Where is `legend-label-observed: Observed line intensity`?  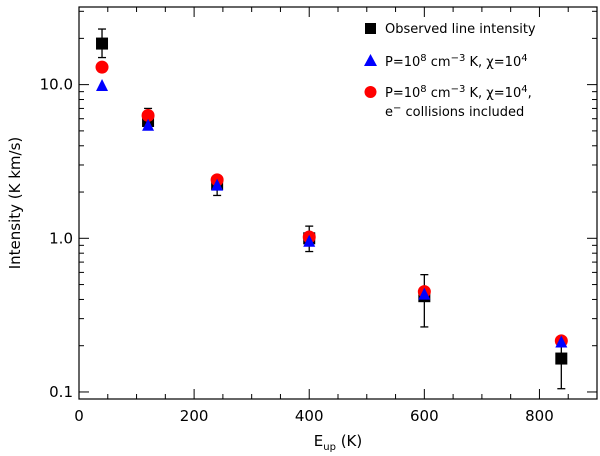
legend-label-observed: Observed line intensity is located at coordinates (460, 29).